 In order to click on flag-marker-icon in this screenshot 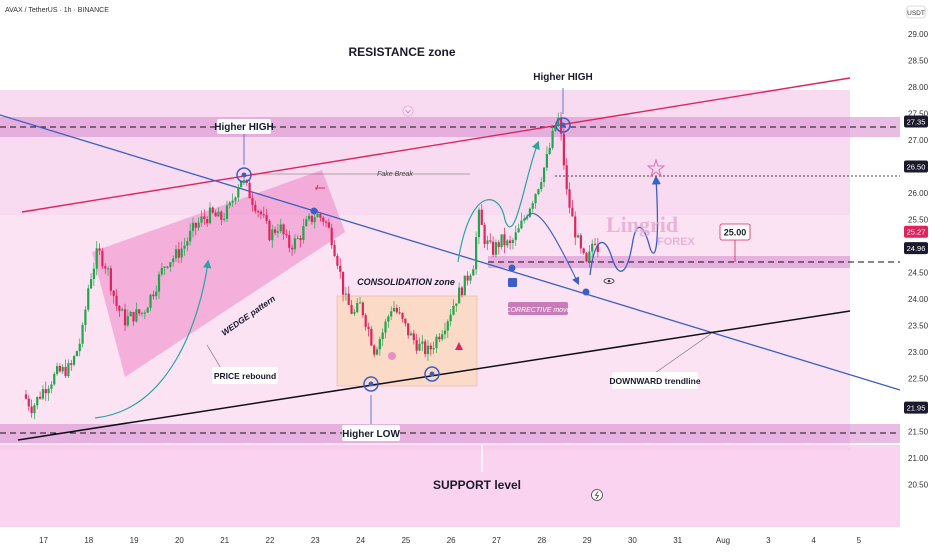, I will do `click(320, 187)`.